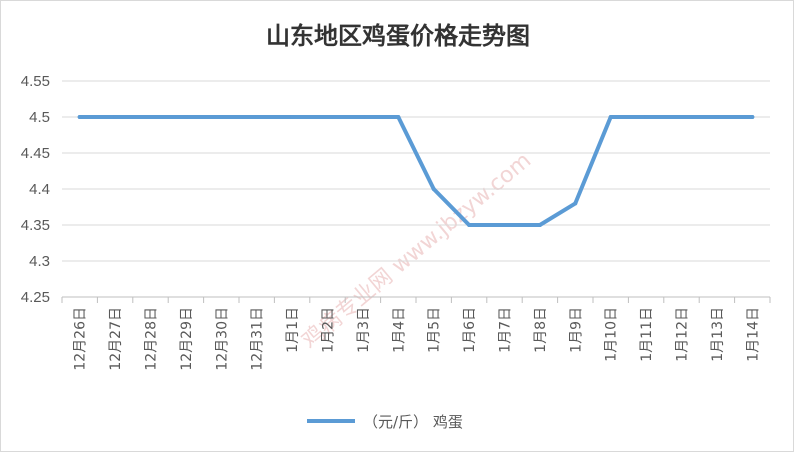 The width and height of the screenshot is (794, 453). Describe the element at coordinates (647, 334) in the screenshot. I see `x-tick-label: 1月11日` at that location.